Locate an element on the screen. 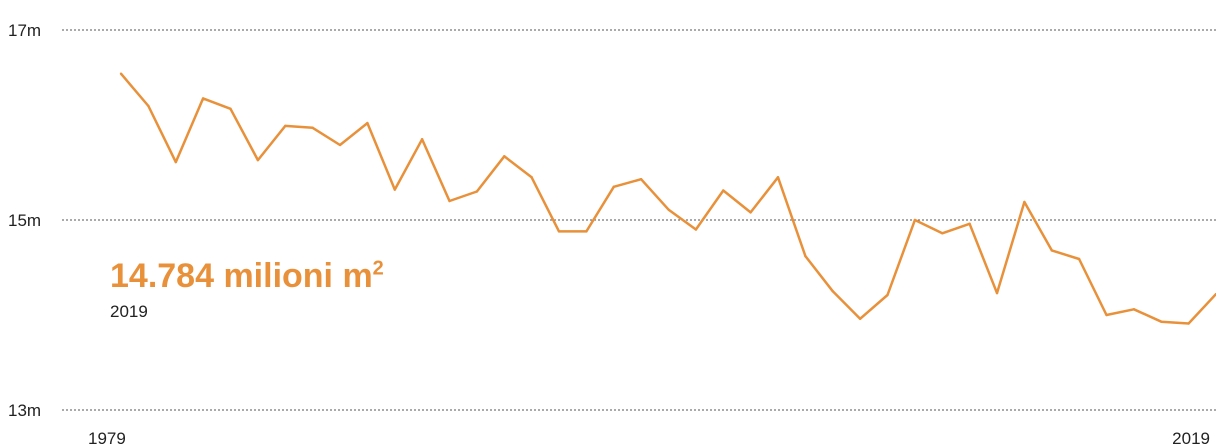 This screenshot has height=448, width=1216. y-axis-ticks: 17m 15m 13m is located at coordinates (24, 220).